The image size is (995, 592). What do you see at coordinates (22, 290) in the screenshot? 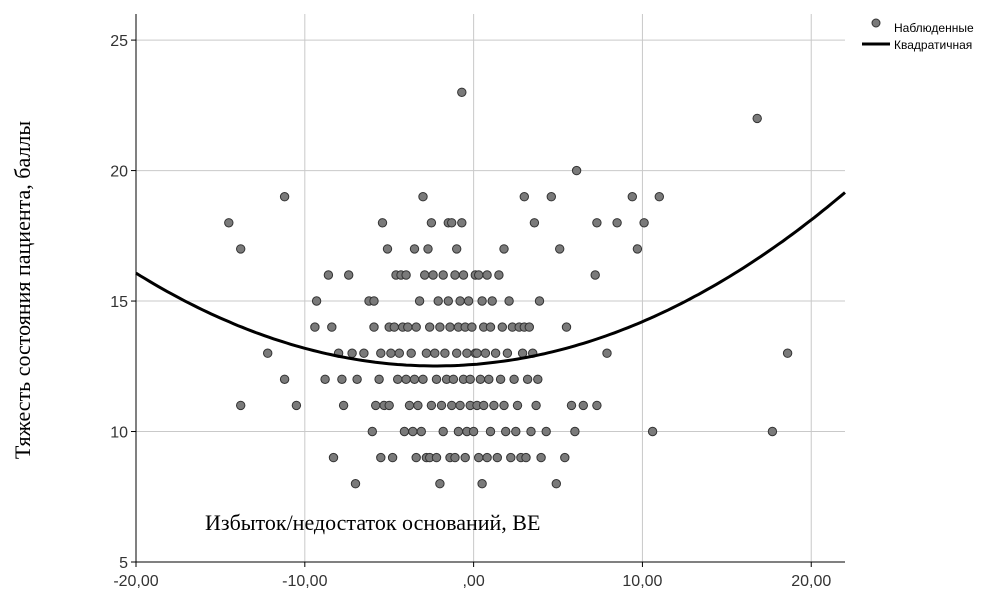
I see `y-axis-title: Тяжесть состояния пациента, баллы` at bounding box center [22, 290].